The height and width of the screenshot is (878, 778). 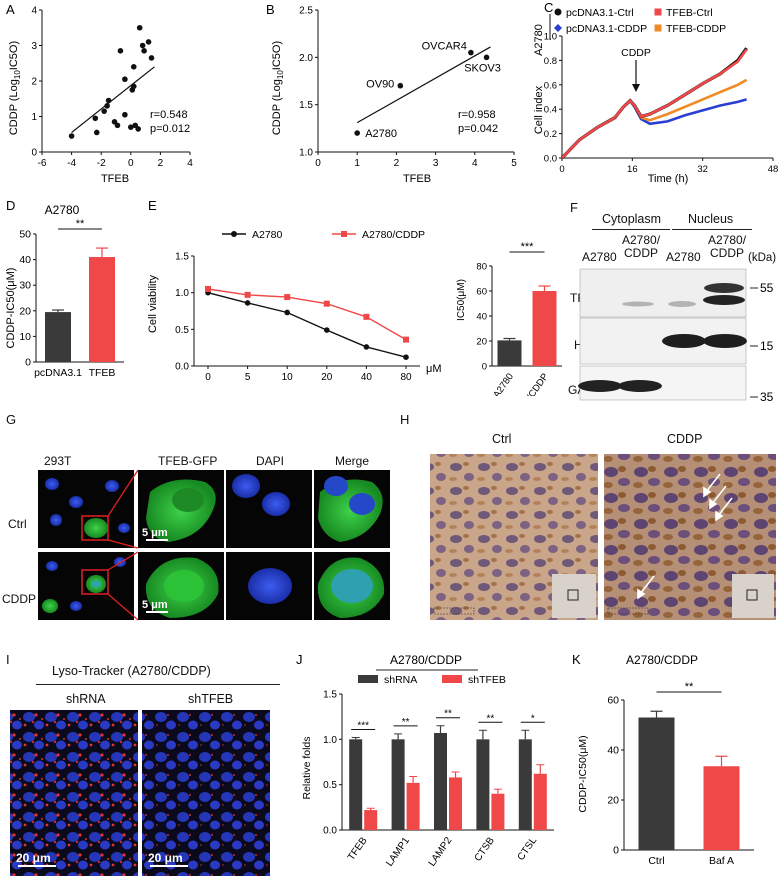 What do you see at coordinates (152, 205) in the screenshot?
I see `panel-e-letter: E` at bounding box center [152, 205].